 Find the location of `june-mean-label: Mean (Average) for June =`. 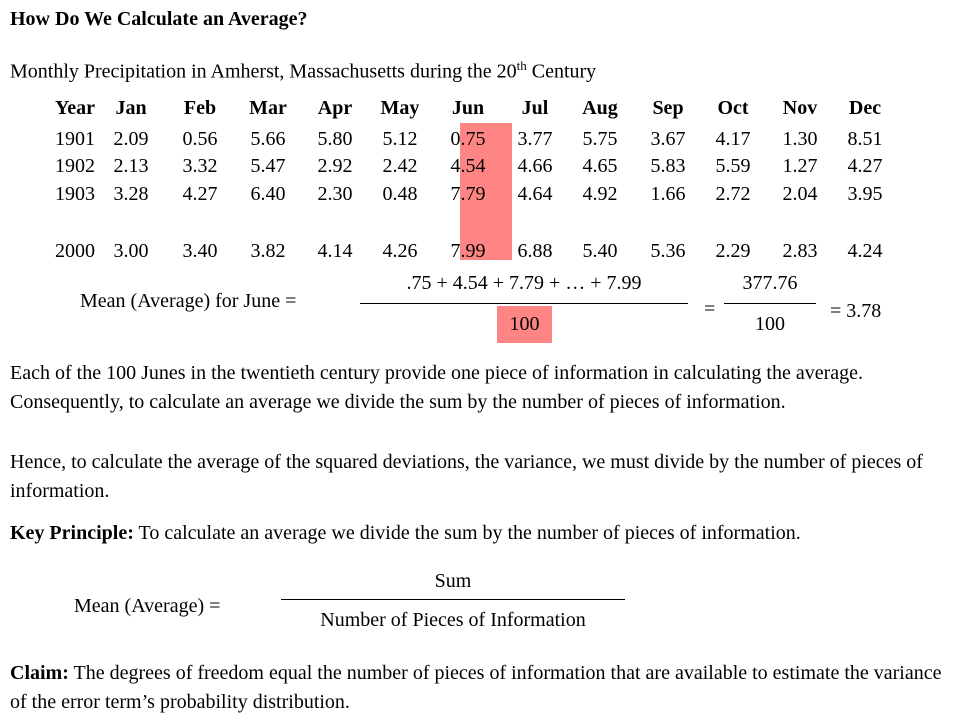

june-mean-label: Mean (Average) for June = is located at coordinates (188, 301).